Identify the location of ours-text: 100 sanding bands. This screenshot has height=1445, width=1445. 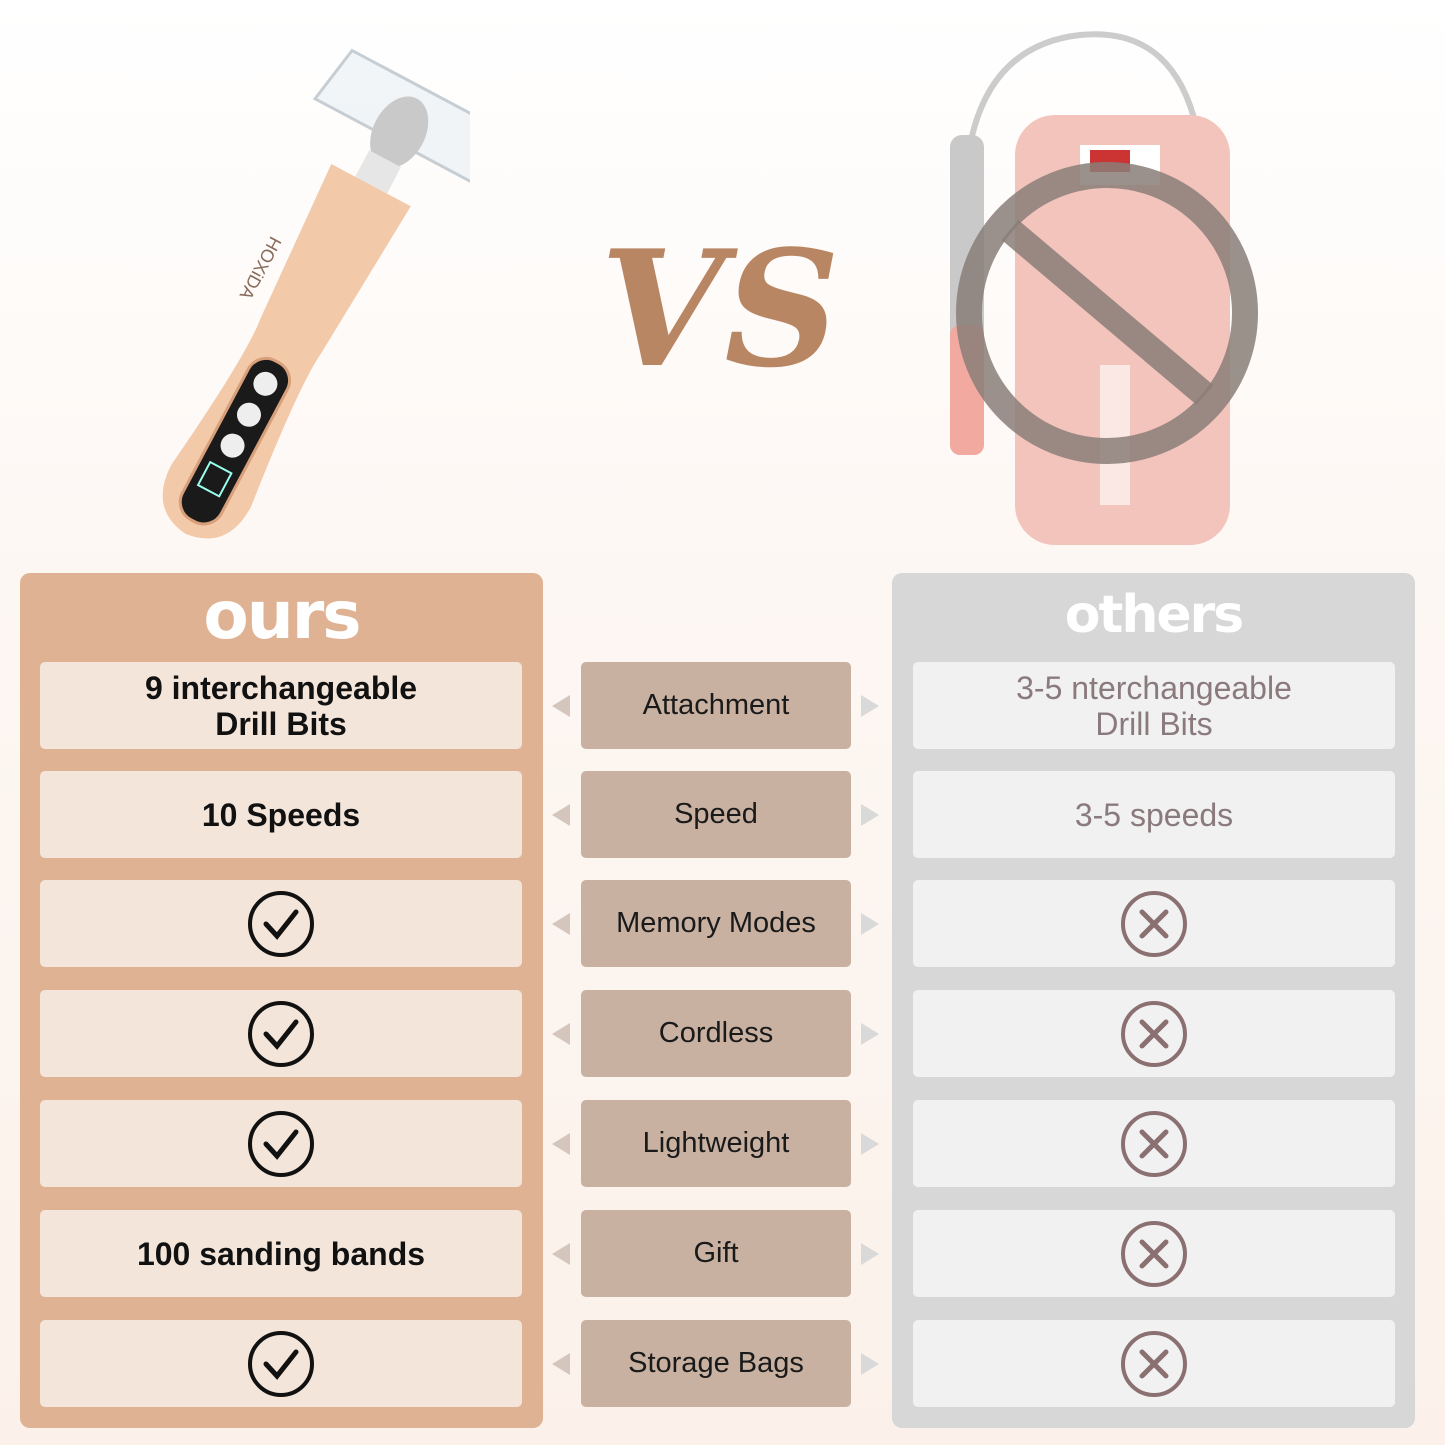
(281, 1253).